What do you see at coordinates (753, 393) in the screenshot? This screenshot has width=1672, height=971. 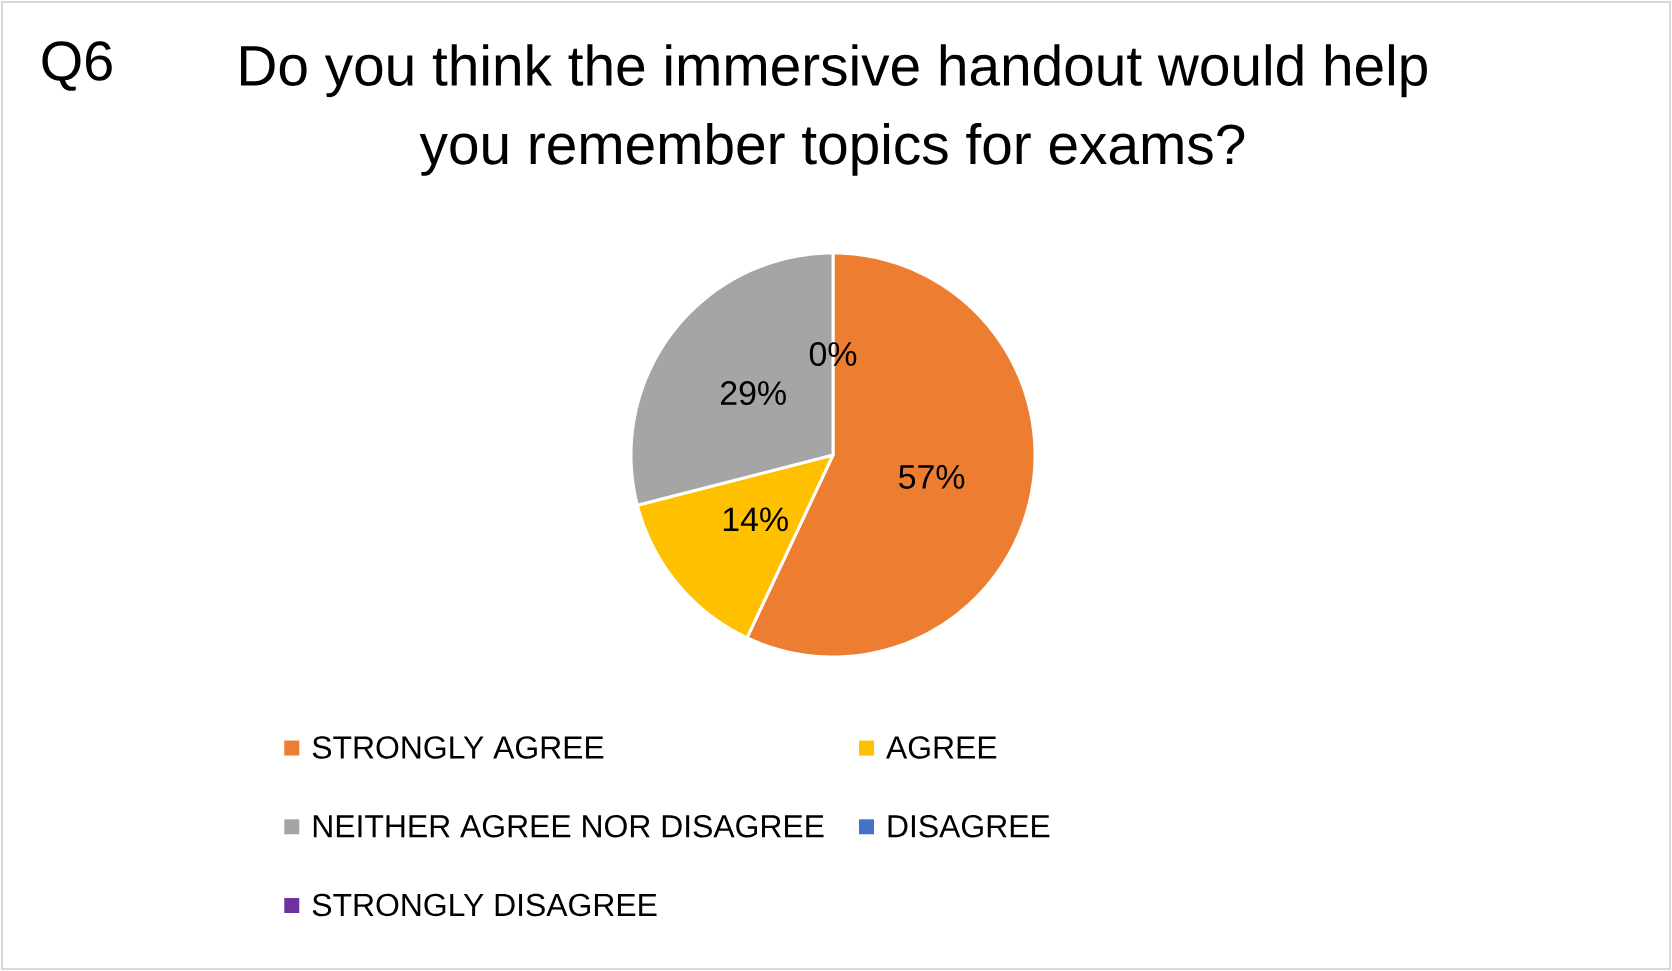 I see `data-label: 29%` at bounding box center [753, 393].